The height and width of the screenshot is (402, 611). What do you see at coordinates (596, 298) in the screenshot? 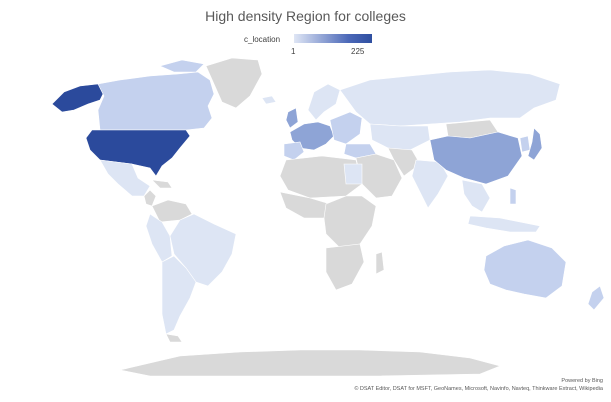
I see `region-new-zealand` at bounding box center [596, 298].